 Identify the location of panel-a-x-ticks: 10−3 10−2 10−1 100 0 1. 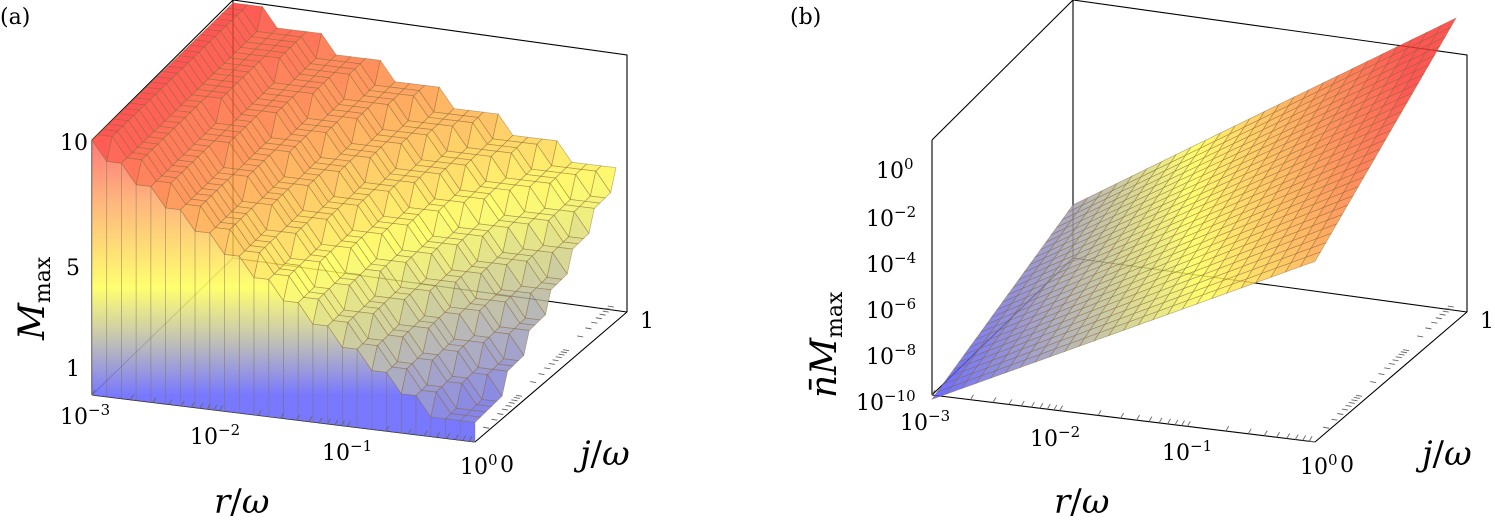
(357, 394).